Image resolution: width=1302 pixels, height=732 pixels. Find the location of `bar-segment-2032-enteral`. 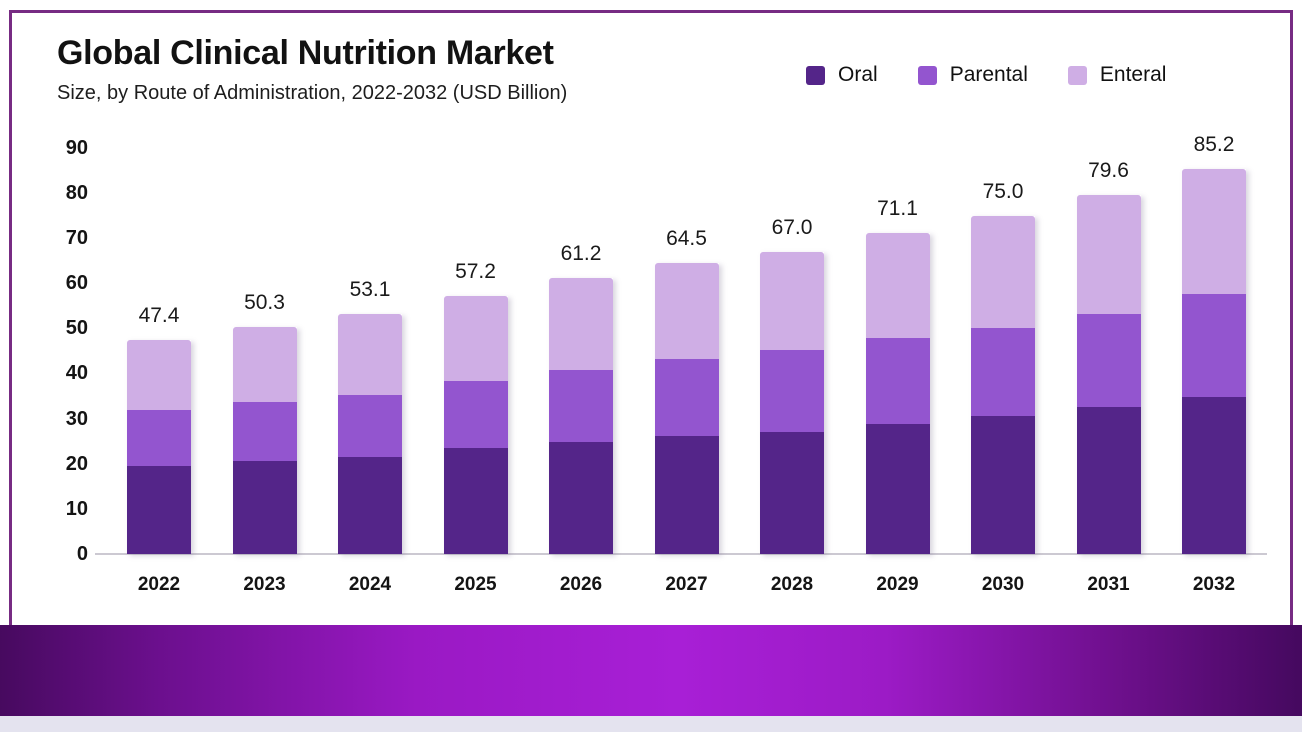

bar-segment-2032-enteral is located at coordinates (1214, 232).